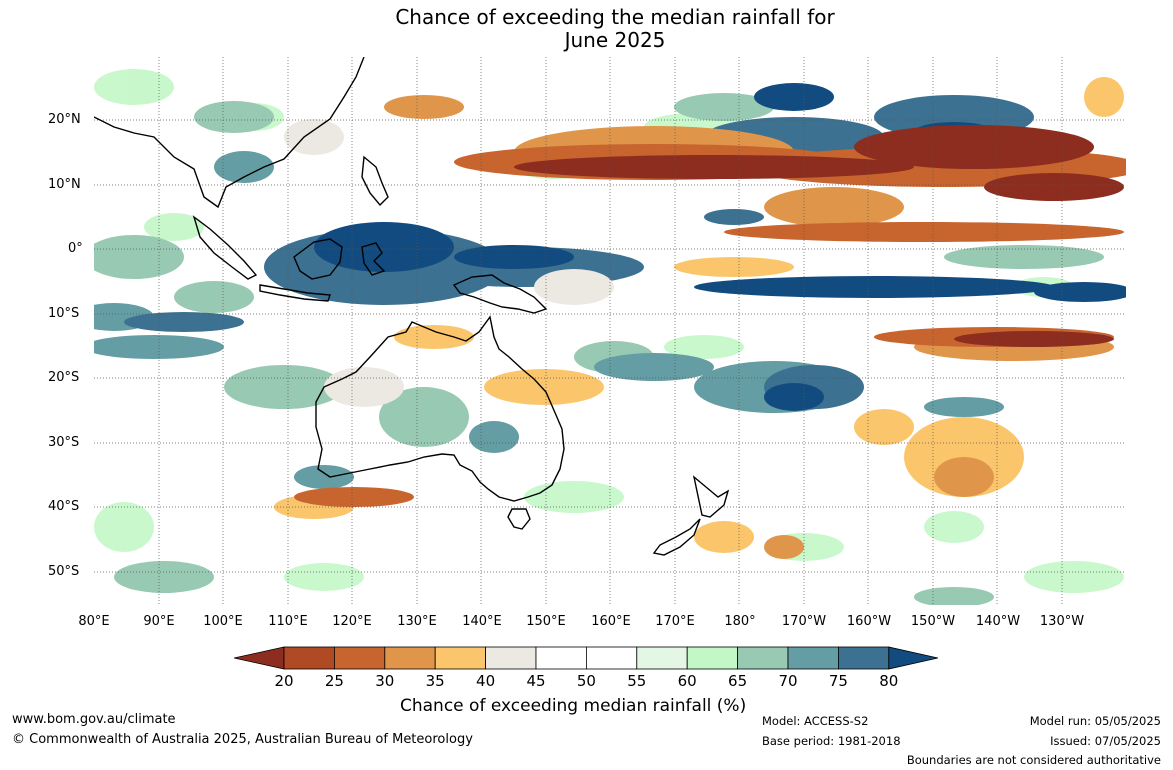  I want to click on philippines-coastline, so click(375, 181).